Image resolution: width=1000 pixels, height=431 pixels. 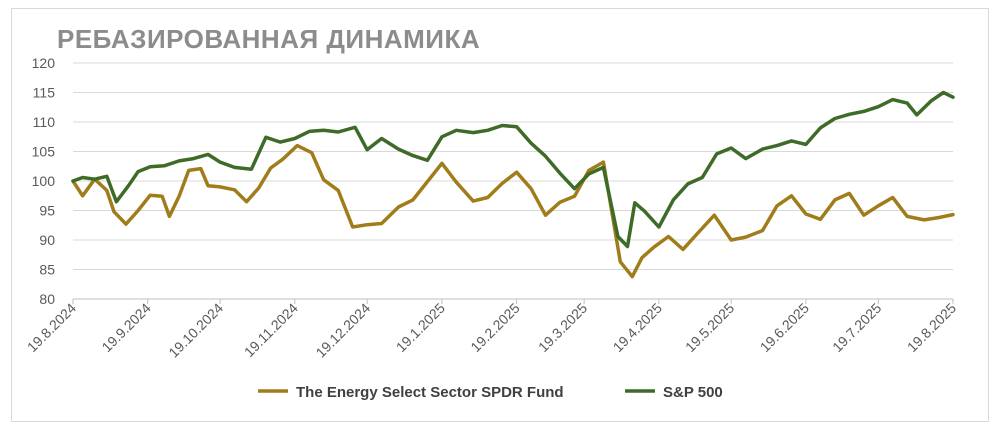 I want to click on x-tick-label: 19.3.2025, so click(x=563, y=328).